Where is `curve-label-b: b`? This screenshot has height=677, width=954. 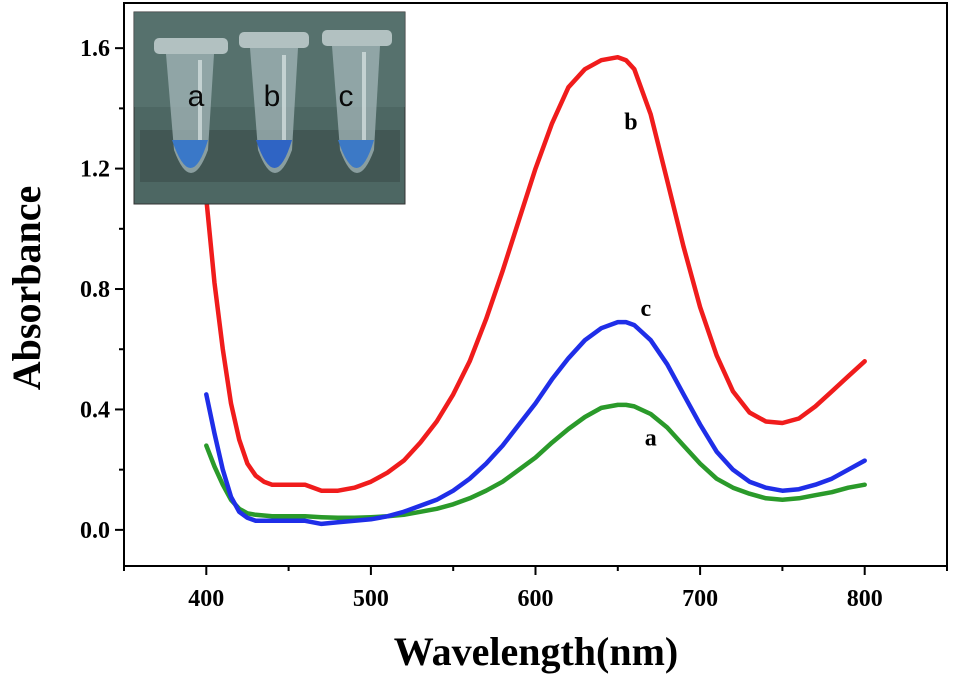 curve-label-b: b is located at coordinates (630, 122).